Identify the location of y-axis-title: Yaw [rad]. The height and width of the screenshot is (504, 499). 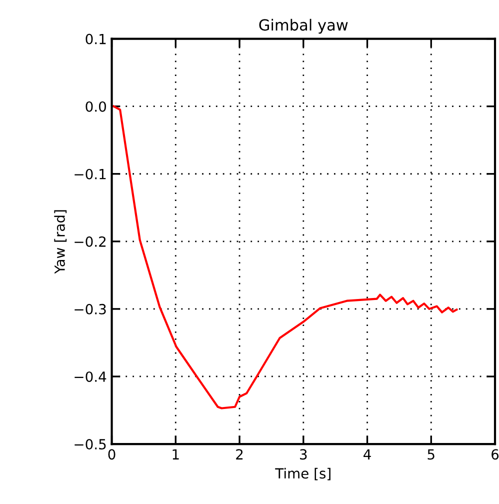
(60, 242).